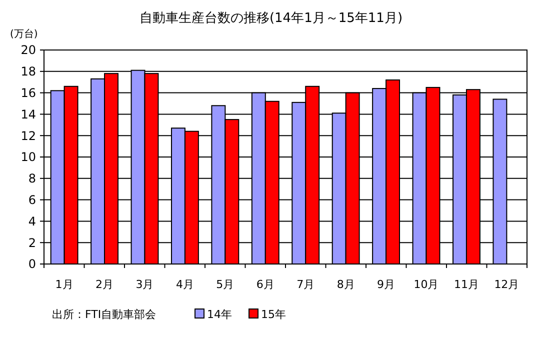  Describe the element at coordinates (28, 114) in the screenshot. I see `y-tick-label: 14` at that location.